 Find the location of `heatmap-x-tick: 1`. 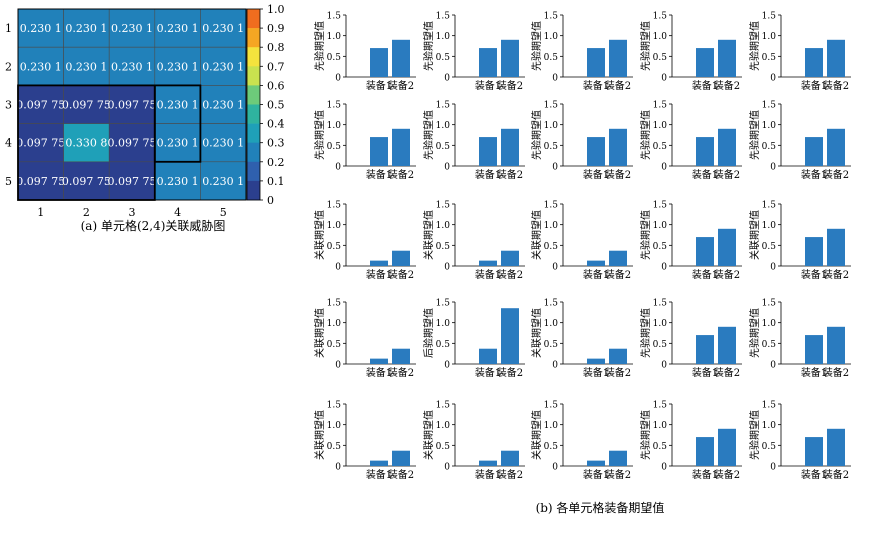

heatmap-x-tick: 1 is located at coordinates (40, 212).